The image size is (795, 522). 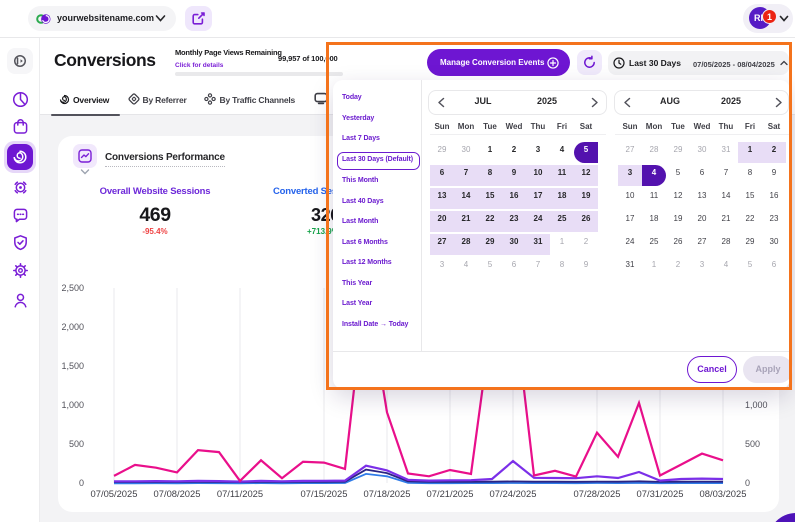 I want to click on svg-text: 07/28/2025, so click(x=597, y=493).